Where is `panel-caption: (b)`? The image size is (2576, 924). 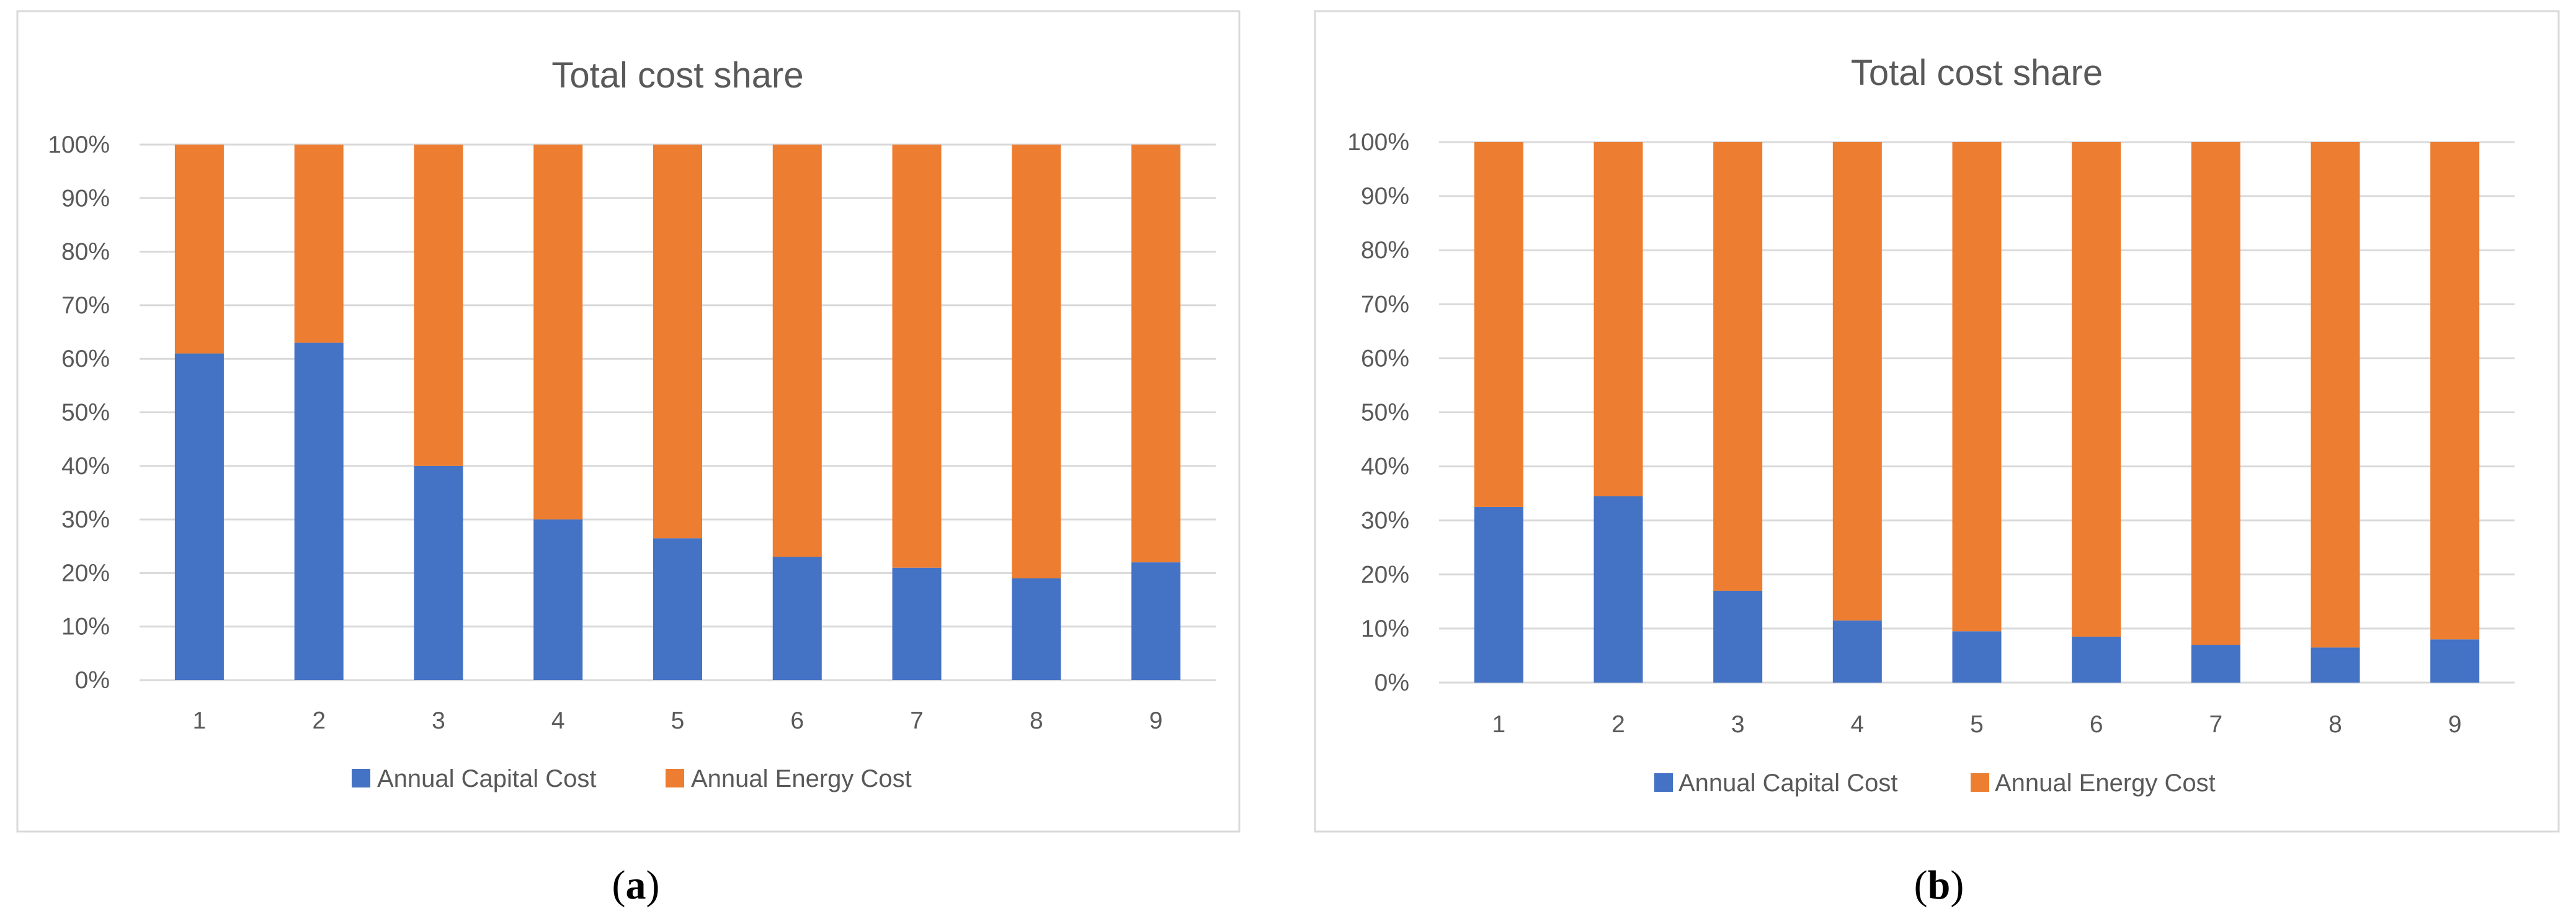
panel-caption: (b) is located at coordinates (1939, 885).